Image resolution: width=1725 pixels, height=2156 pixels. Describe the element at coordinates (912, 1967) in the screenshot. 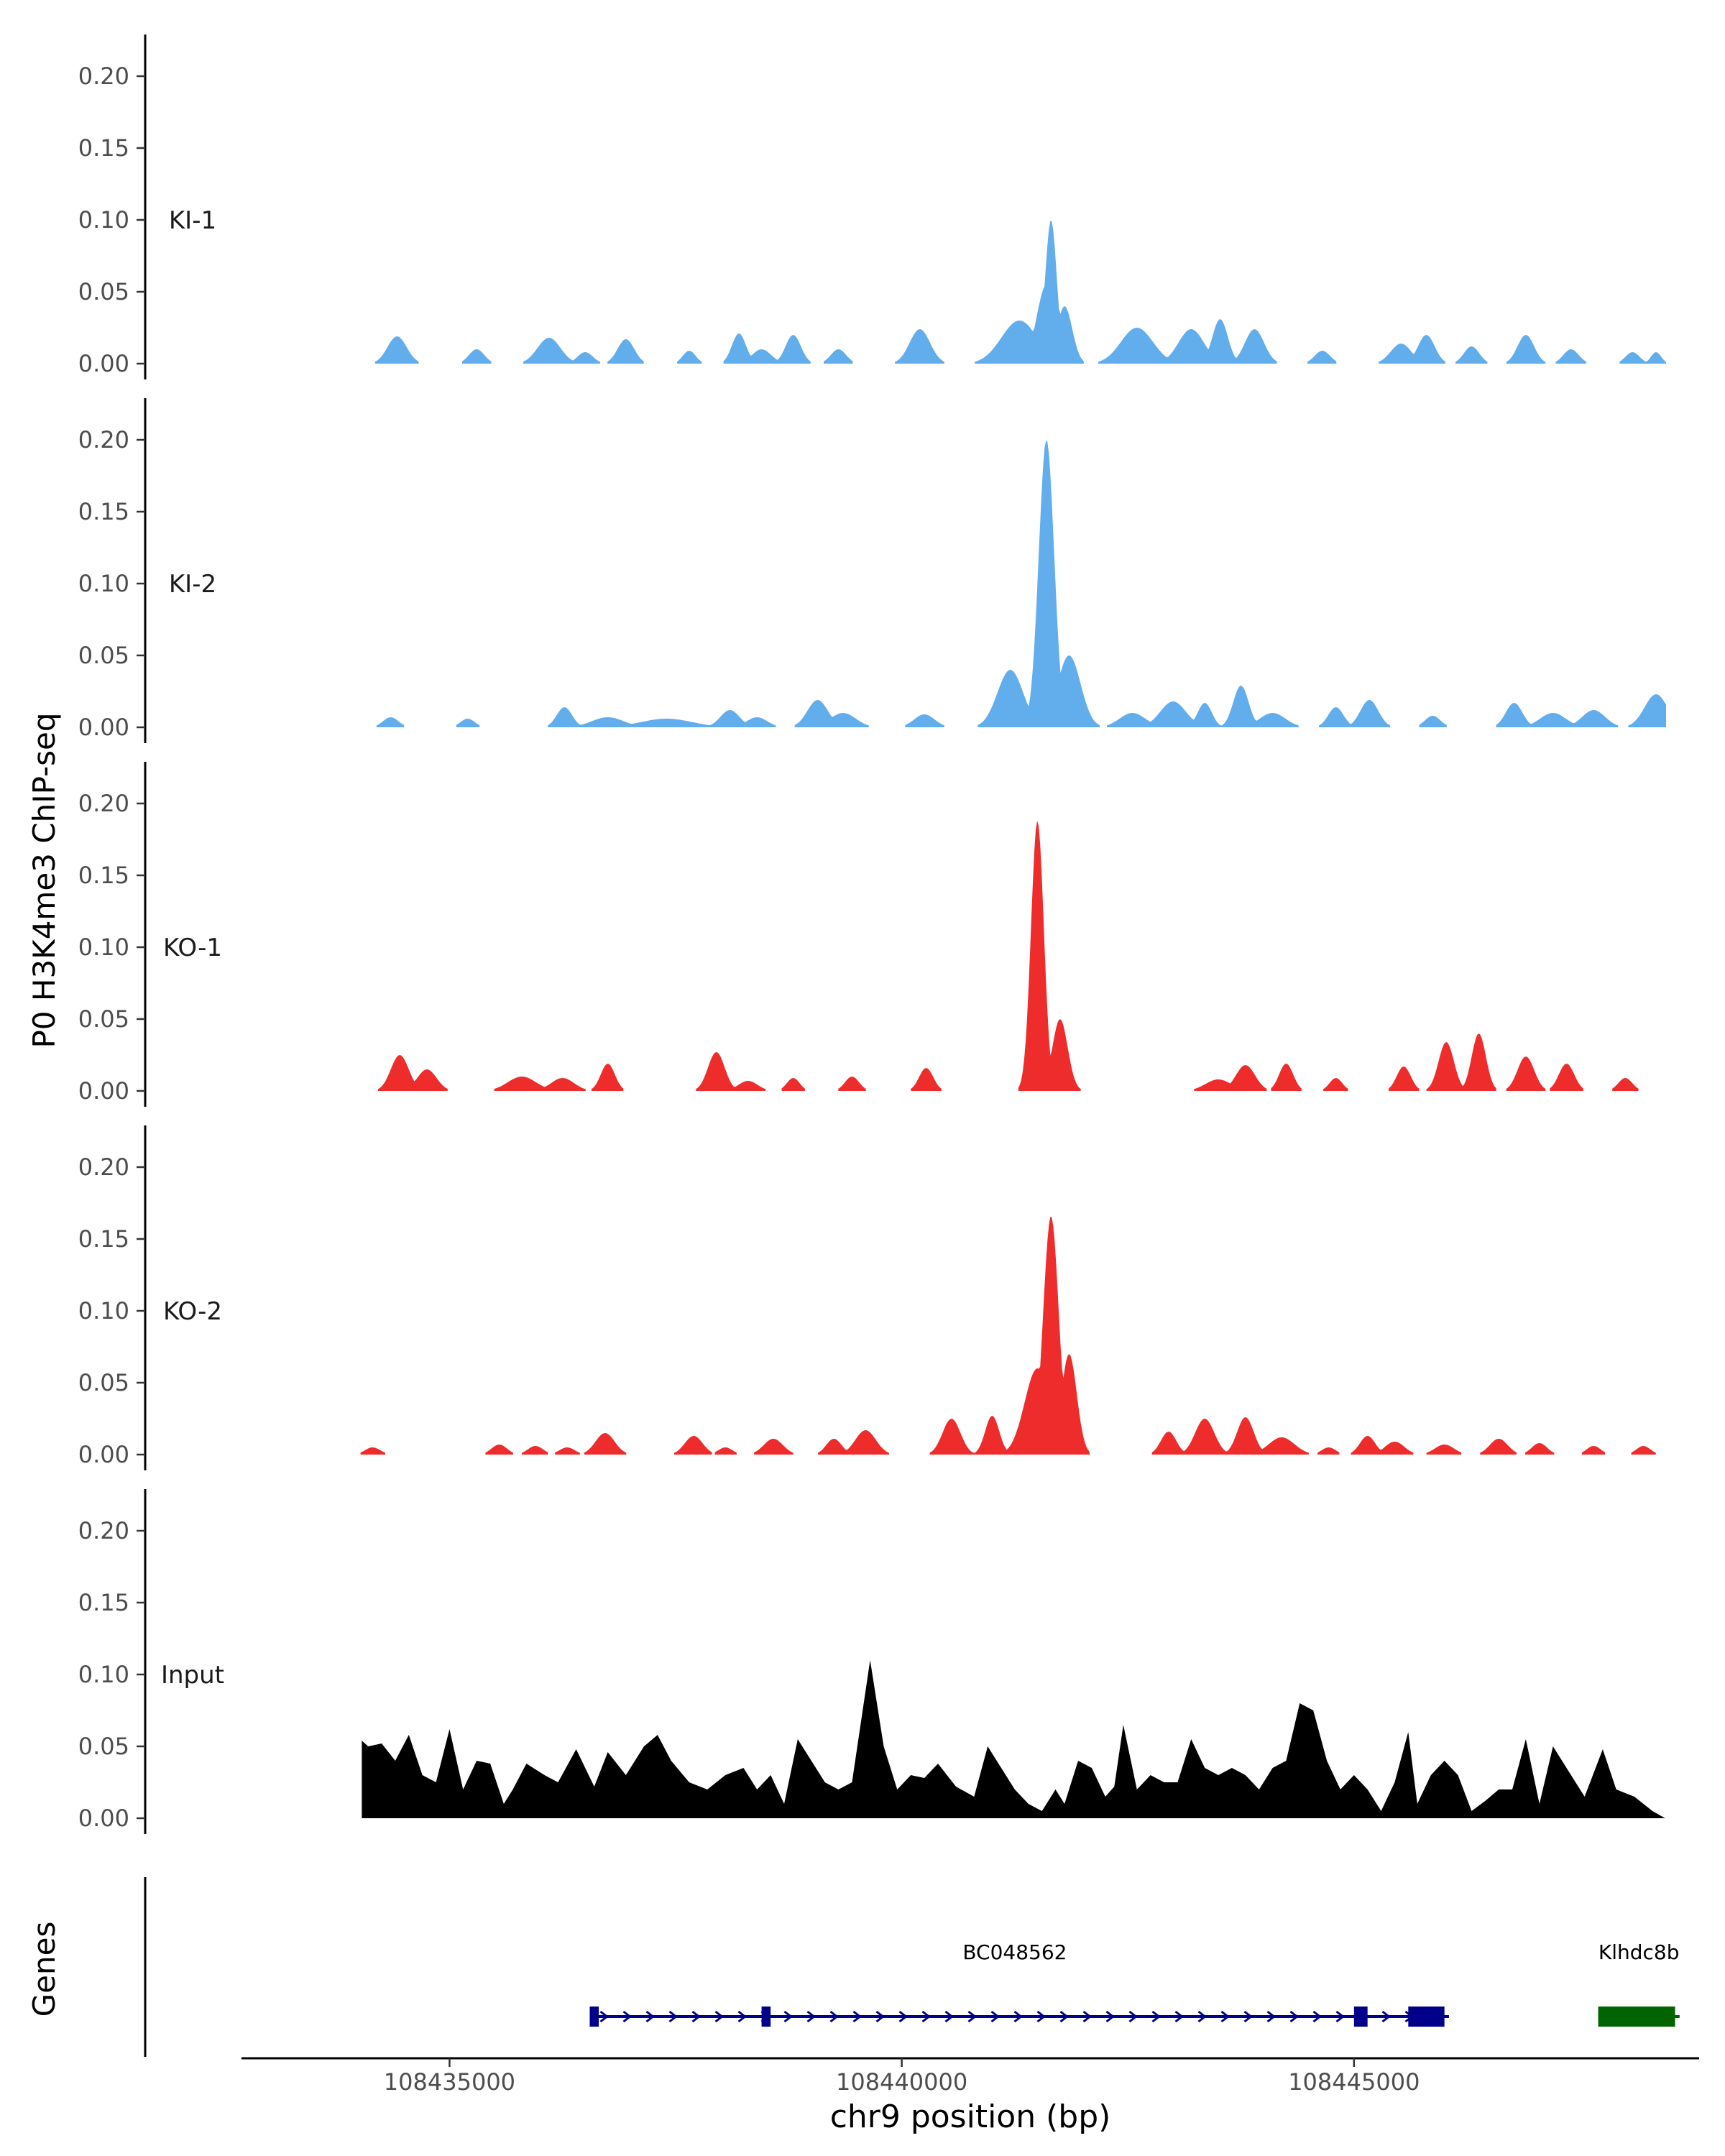

I see `genes-layer: BC048562 Klhdc8b` at that location.